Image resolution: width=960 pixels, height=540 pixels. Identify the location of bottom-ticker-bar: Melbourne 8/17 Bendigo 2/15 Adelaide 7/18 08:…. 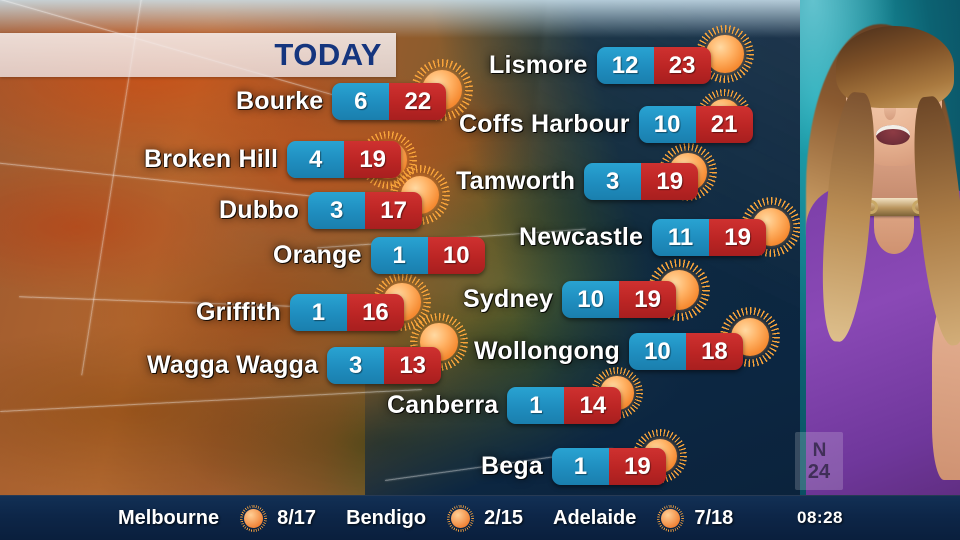
(480, 517).